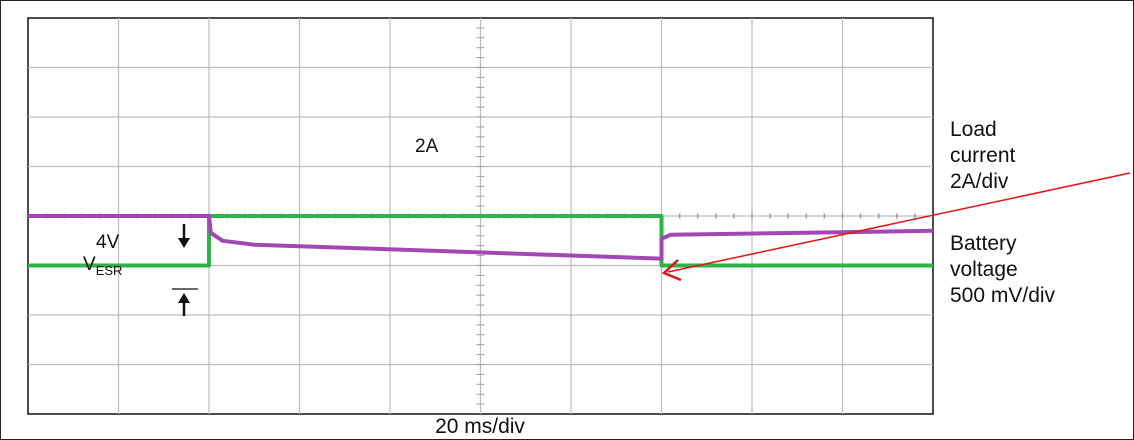 The height and width of the screenshot is (440, 1134). I want to click on vesr-main: V, so click(89, 264).